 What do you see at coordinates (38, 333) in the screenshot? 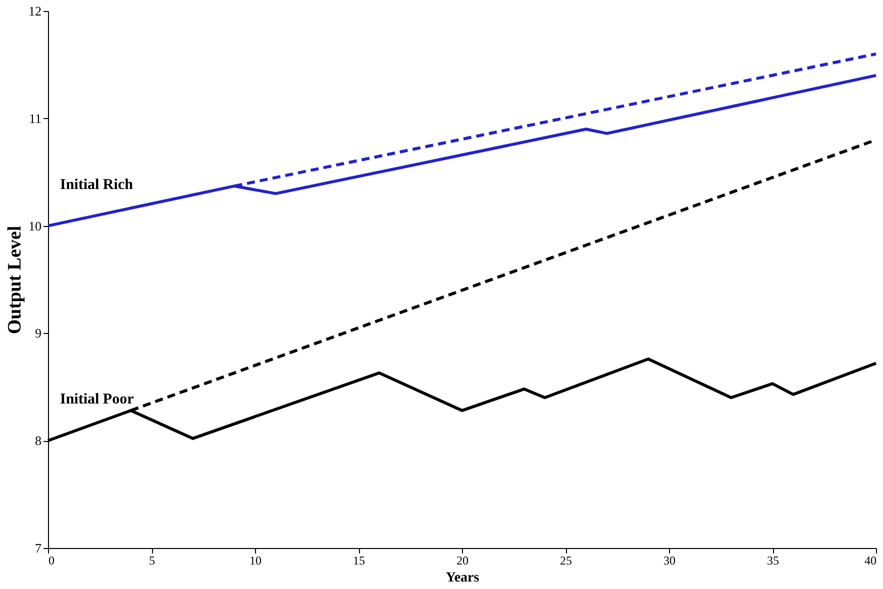
I see `y-tick-label: 9` at bounding box center [38, 333].